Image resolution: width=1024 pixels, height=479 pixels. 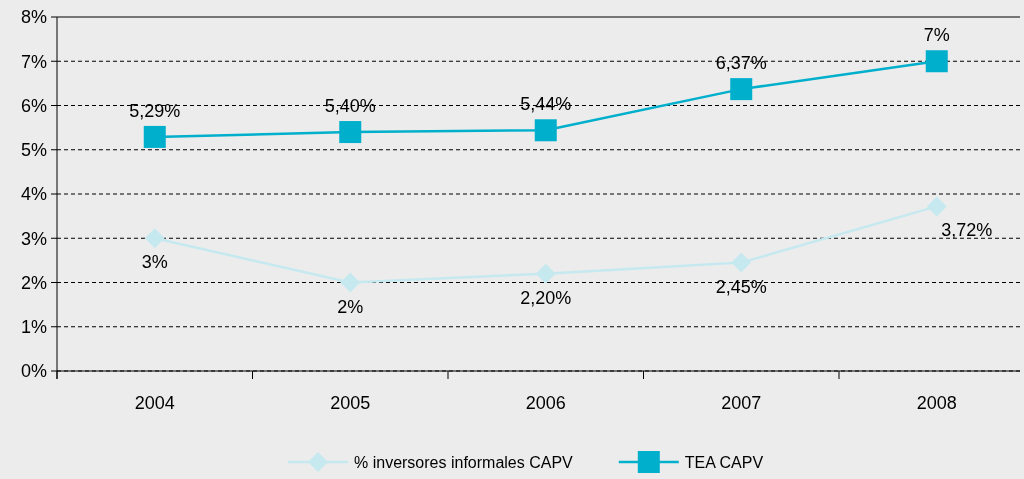 I want to click on y-tick-label: 1%, so click(x=33, y=327).